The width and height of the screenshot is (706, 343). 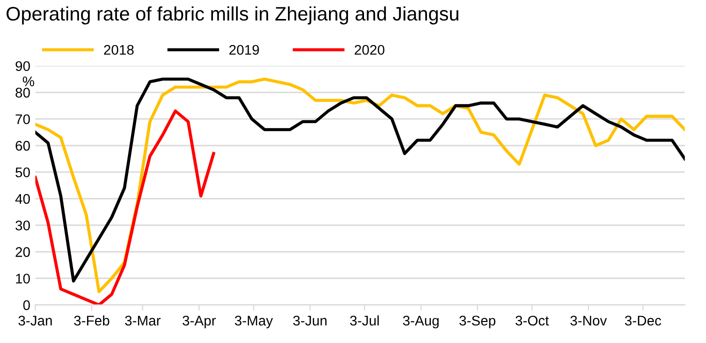 What do you see at coordinates (23, 93) in the screenshot?
I see `y-tick-label: 80` at bounding box center [23, 93].